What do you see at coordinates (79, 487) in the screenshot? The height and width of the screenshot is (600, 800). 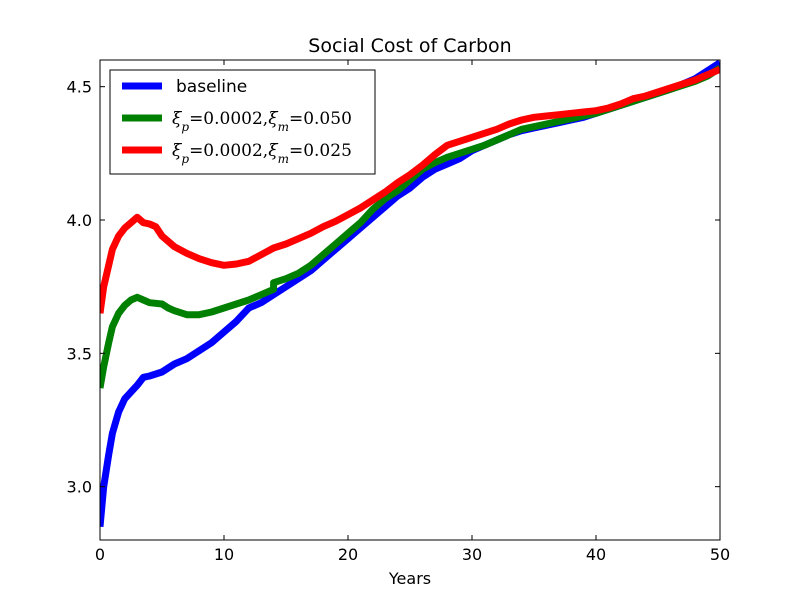 I see `y-tick-label: 3.0` at bounding box center [79, 487].